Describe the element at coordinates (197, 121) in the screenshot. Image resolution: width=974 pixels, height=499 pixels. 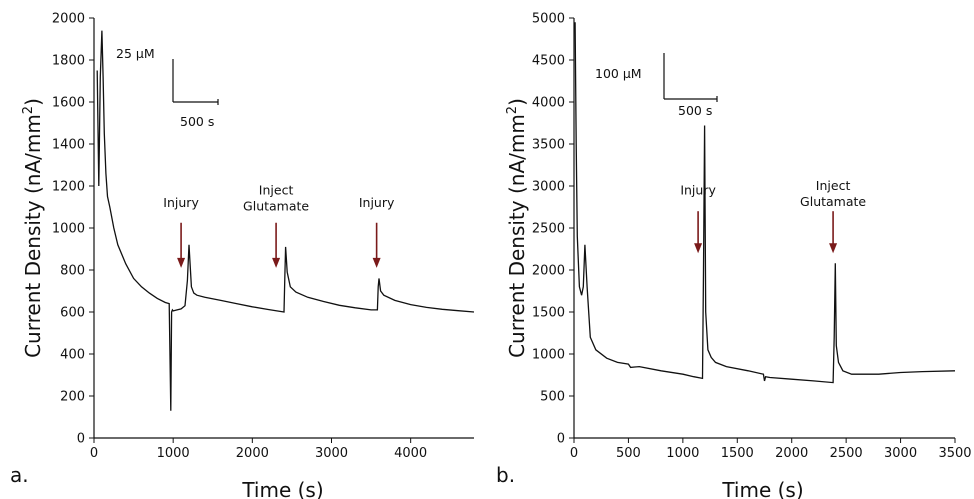
I see `panel-a-scale-x-label: 500 s` at that location.